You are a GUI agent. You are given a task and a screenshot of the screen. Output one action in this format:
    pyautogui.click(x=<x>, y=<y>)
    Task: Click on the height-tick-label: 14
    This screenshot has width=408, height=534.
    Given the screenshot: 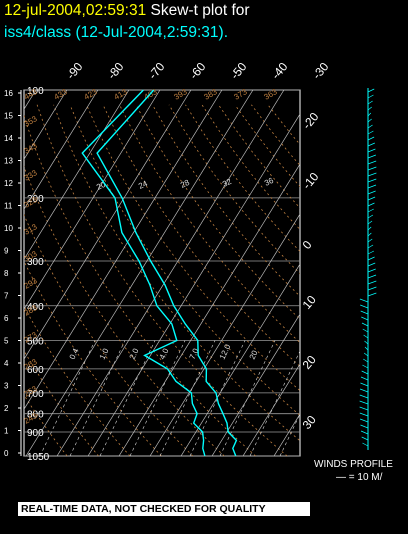 What is the action you would take?
    pyautogui.click(x=8, y=138)
    